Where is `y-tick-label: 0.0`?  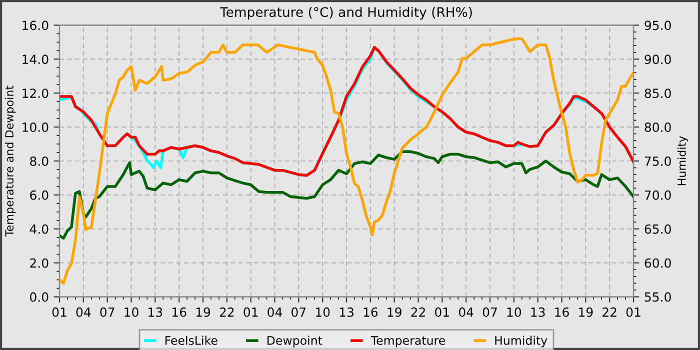
y-tick-label: 0.0 is located at coordinates (39, 297).